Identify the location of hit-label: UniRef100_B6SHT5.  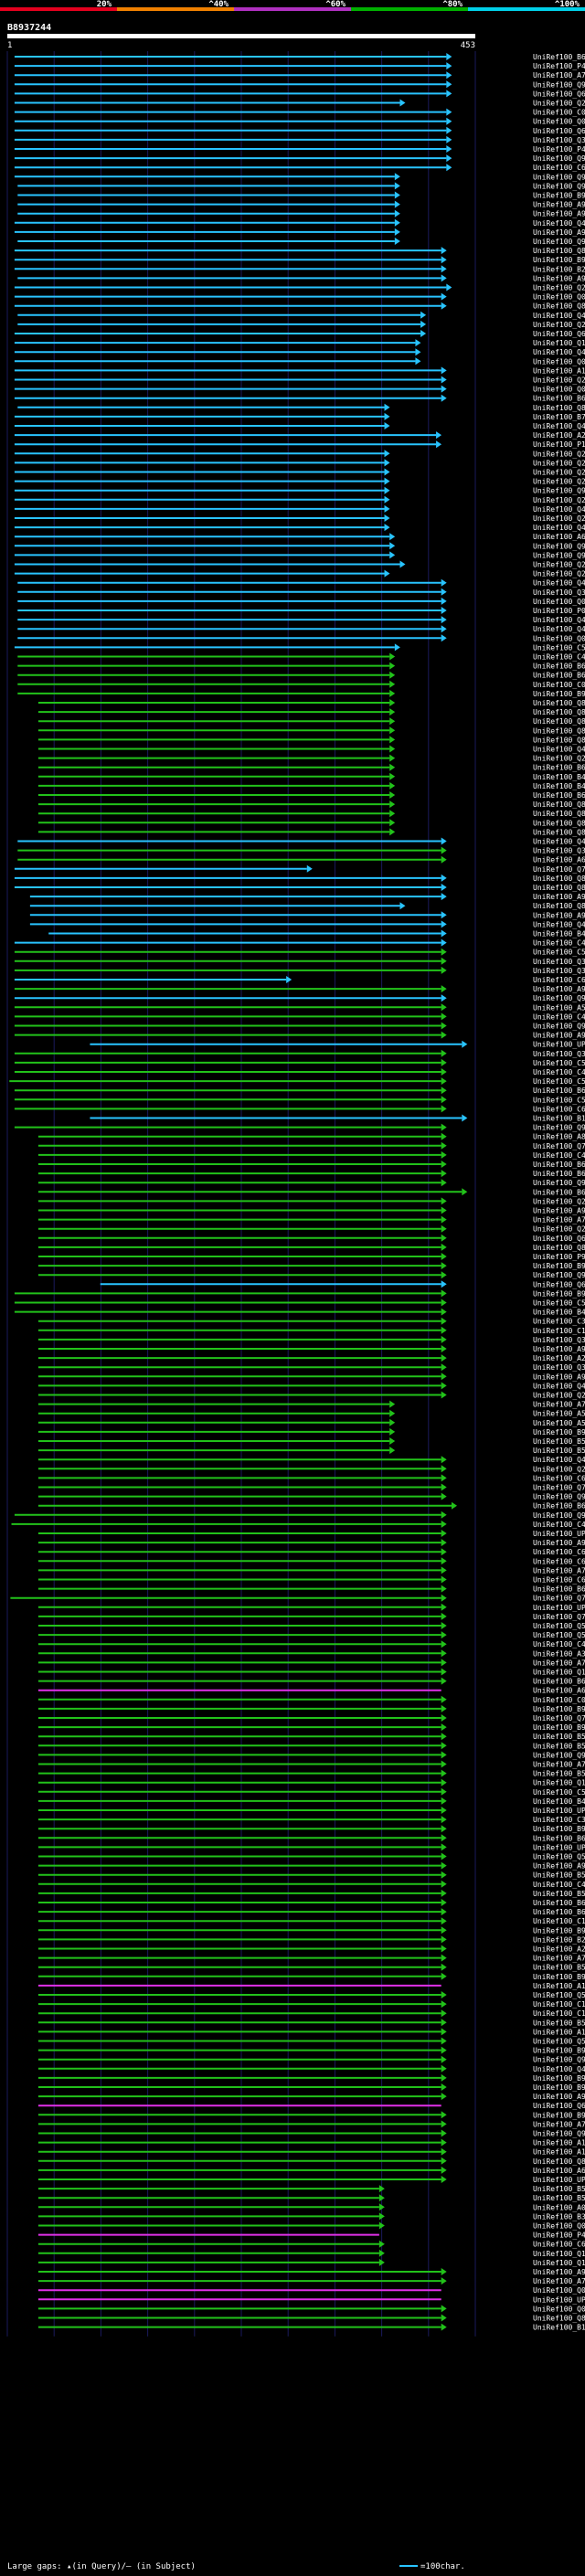
(559, 667).